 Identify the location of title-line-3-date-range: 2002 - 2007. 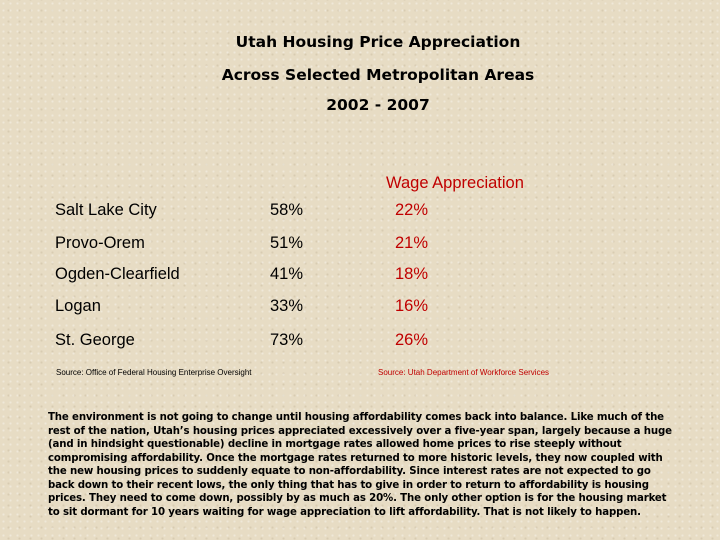
(378, 105).